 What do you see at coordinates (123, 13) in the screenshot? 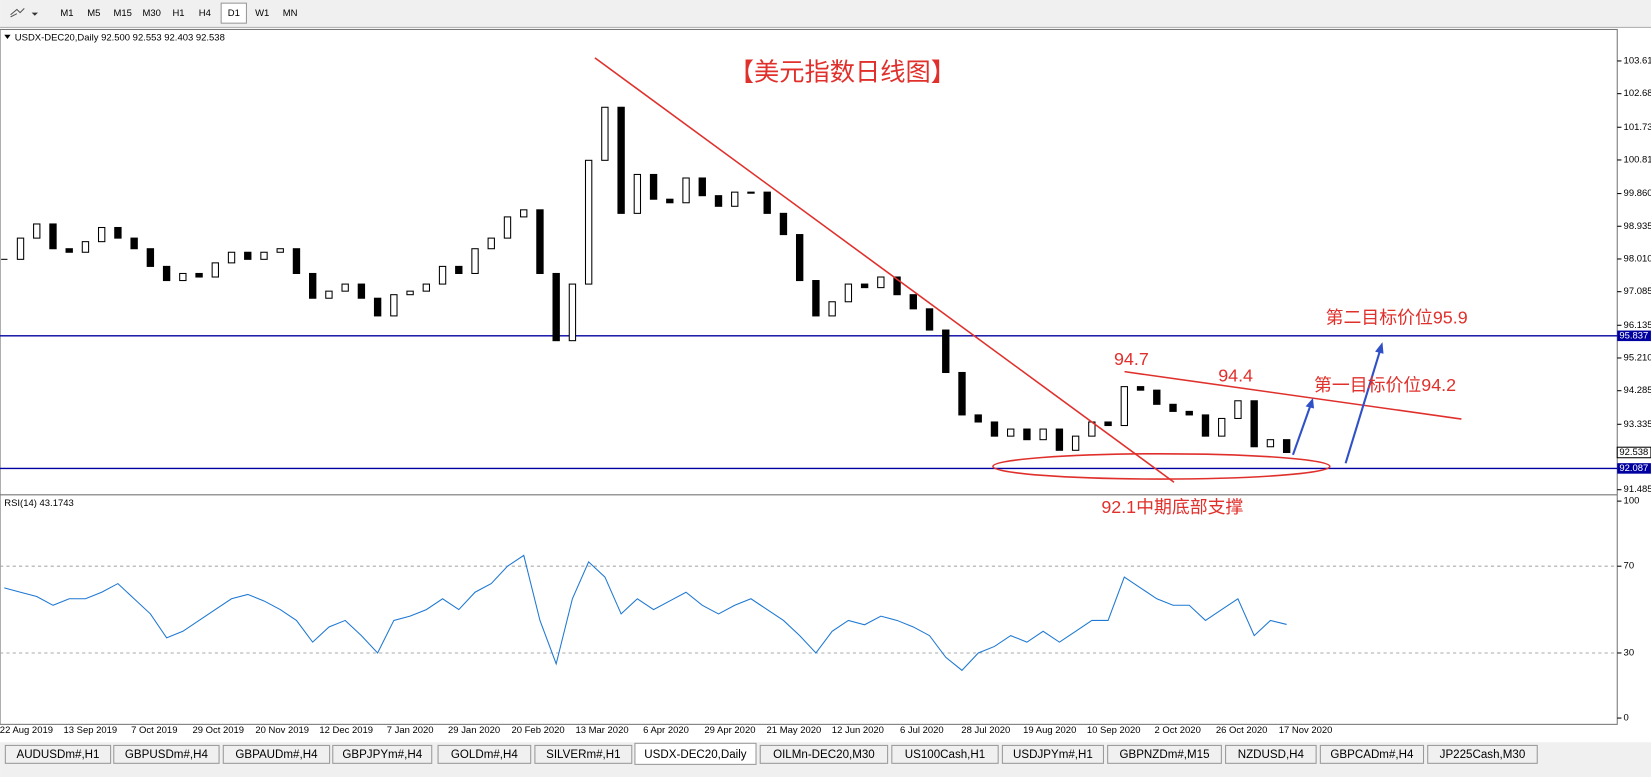
I see `toolbar-button: M15` at bounding box center [123, 13].